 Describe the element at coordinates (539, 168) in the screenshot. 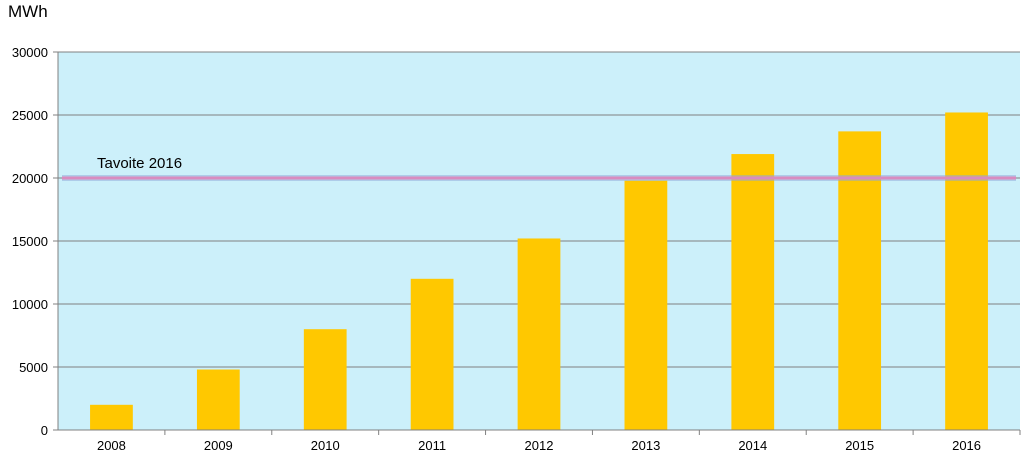

I see `target-line-group: Tavoite 2016` at that location.